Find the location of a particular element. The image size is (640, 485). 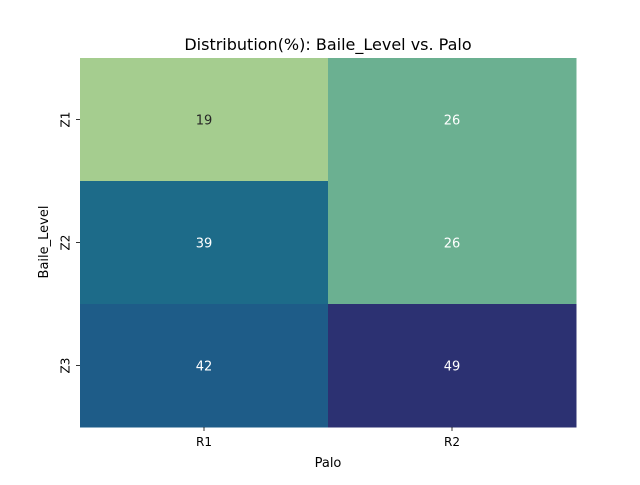

x-axis-ticks: R1 R2 is located at coordinates (328, 438).